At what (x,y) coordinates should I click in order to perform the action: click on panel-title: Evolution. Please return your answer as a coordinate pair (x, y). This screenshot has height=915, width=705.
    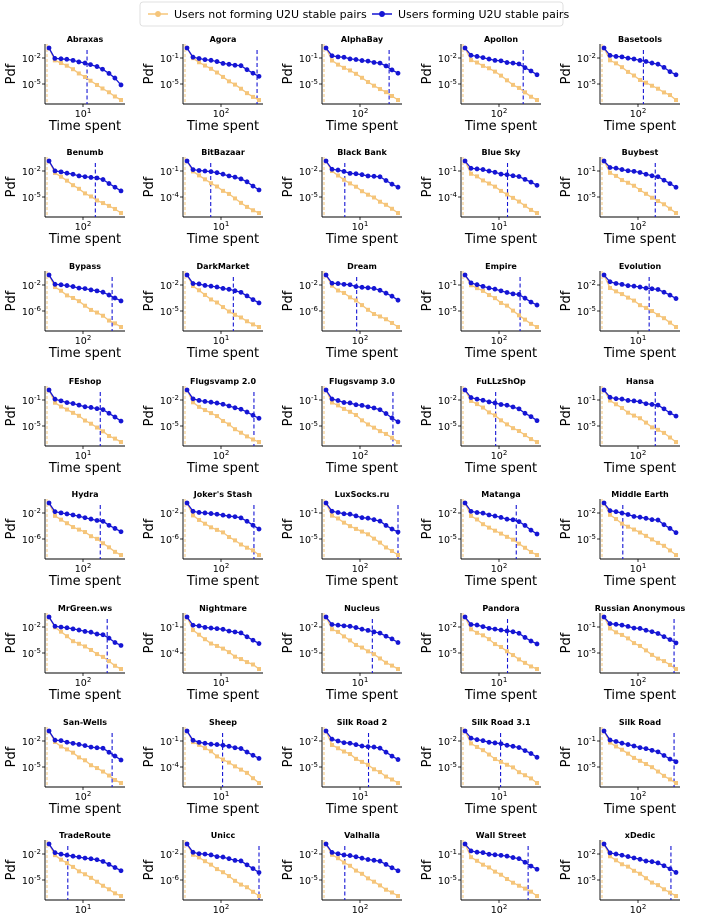
    Looking at the image, I should click on (640, 266).